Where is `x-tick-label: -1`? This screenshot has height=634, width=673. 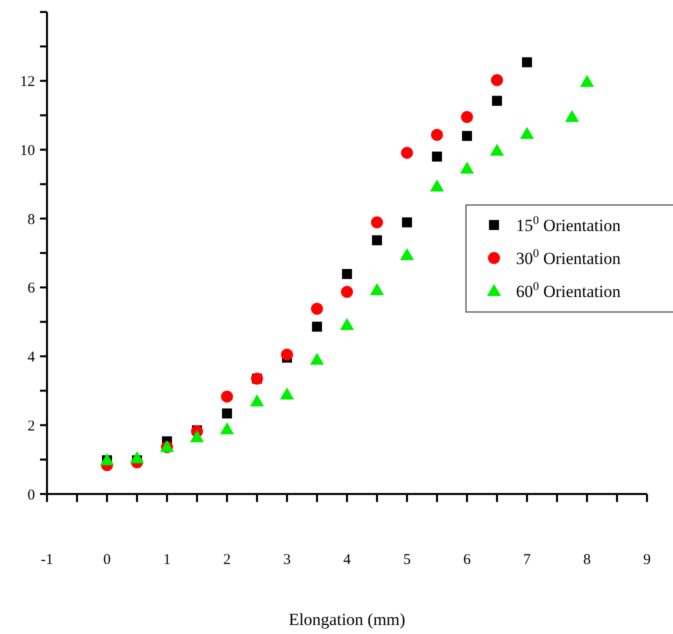 x-tick-label: -1 is located at coordinates (47, 560).